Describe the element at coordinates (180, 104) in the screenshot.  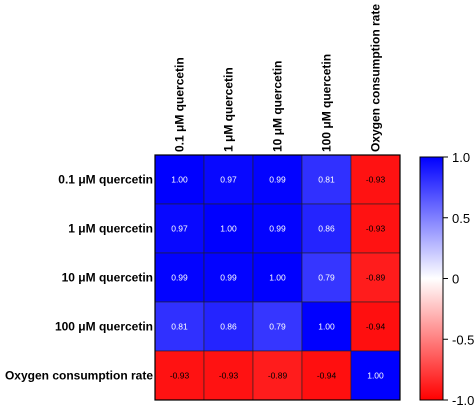
I see `column-label: 0.1 μM quercetin` at that location.